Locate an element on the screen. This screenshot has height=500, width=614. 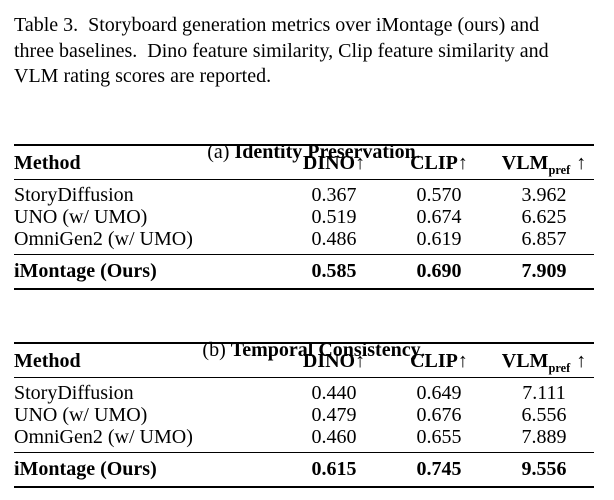
caption-line-3: VLM rating scores are reported. is located at coordinates (143, 76).